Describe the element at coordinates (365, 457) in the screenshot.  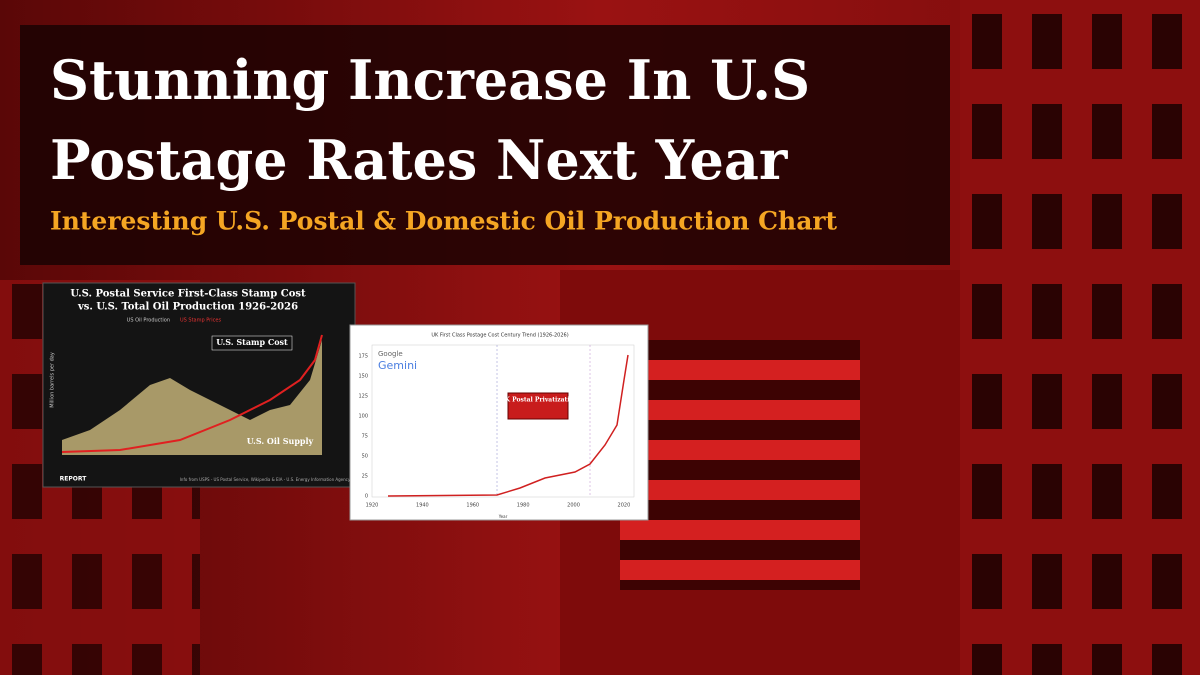
I see `y-tick-label: 50` at that location.